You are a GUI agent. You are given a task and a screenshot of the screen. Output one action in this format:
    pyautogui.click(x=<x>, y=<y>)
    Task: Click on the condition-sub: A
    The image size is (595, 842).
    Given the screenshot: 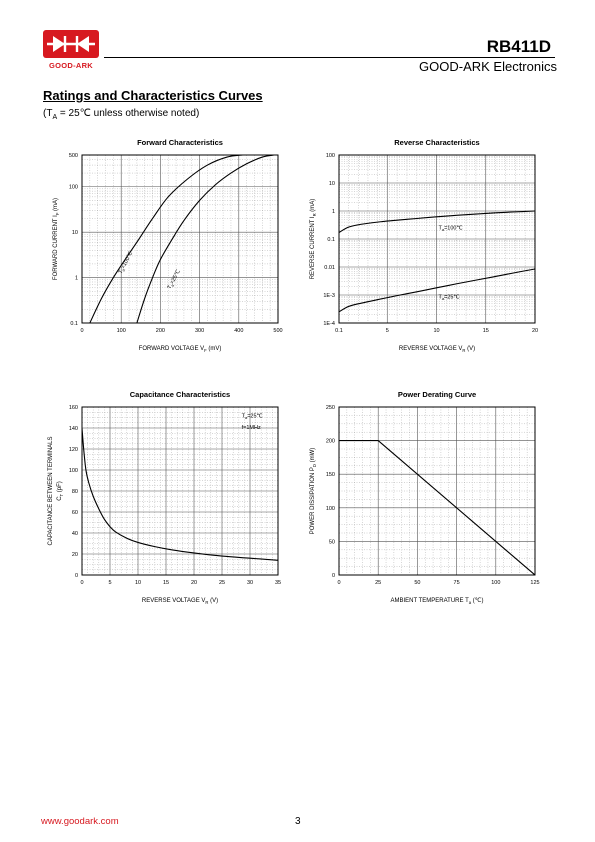 What is the action you would take?
    pyautogui.click(x=55, y=117)
    